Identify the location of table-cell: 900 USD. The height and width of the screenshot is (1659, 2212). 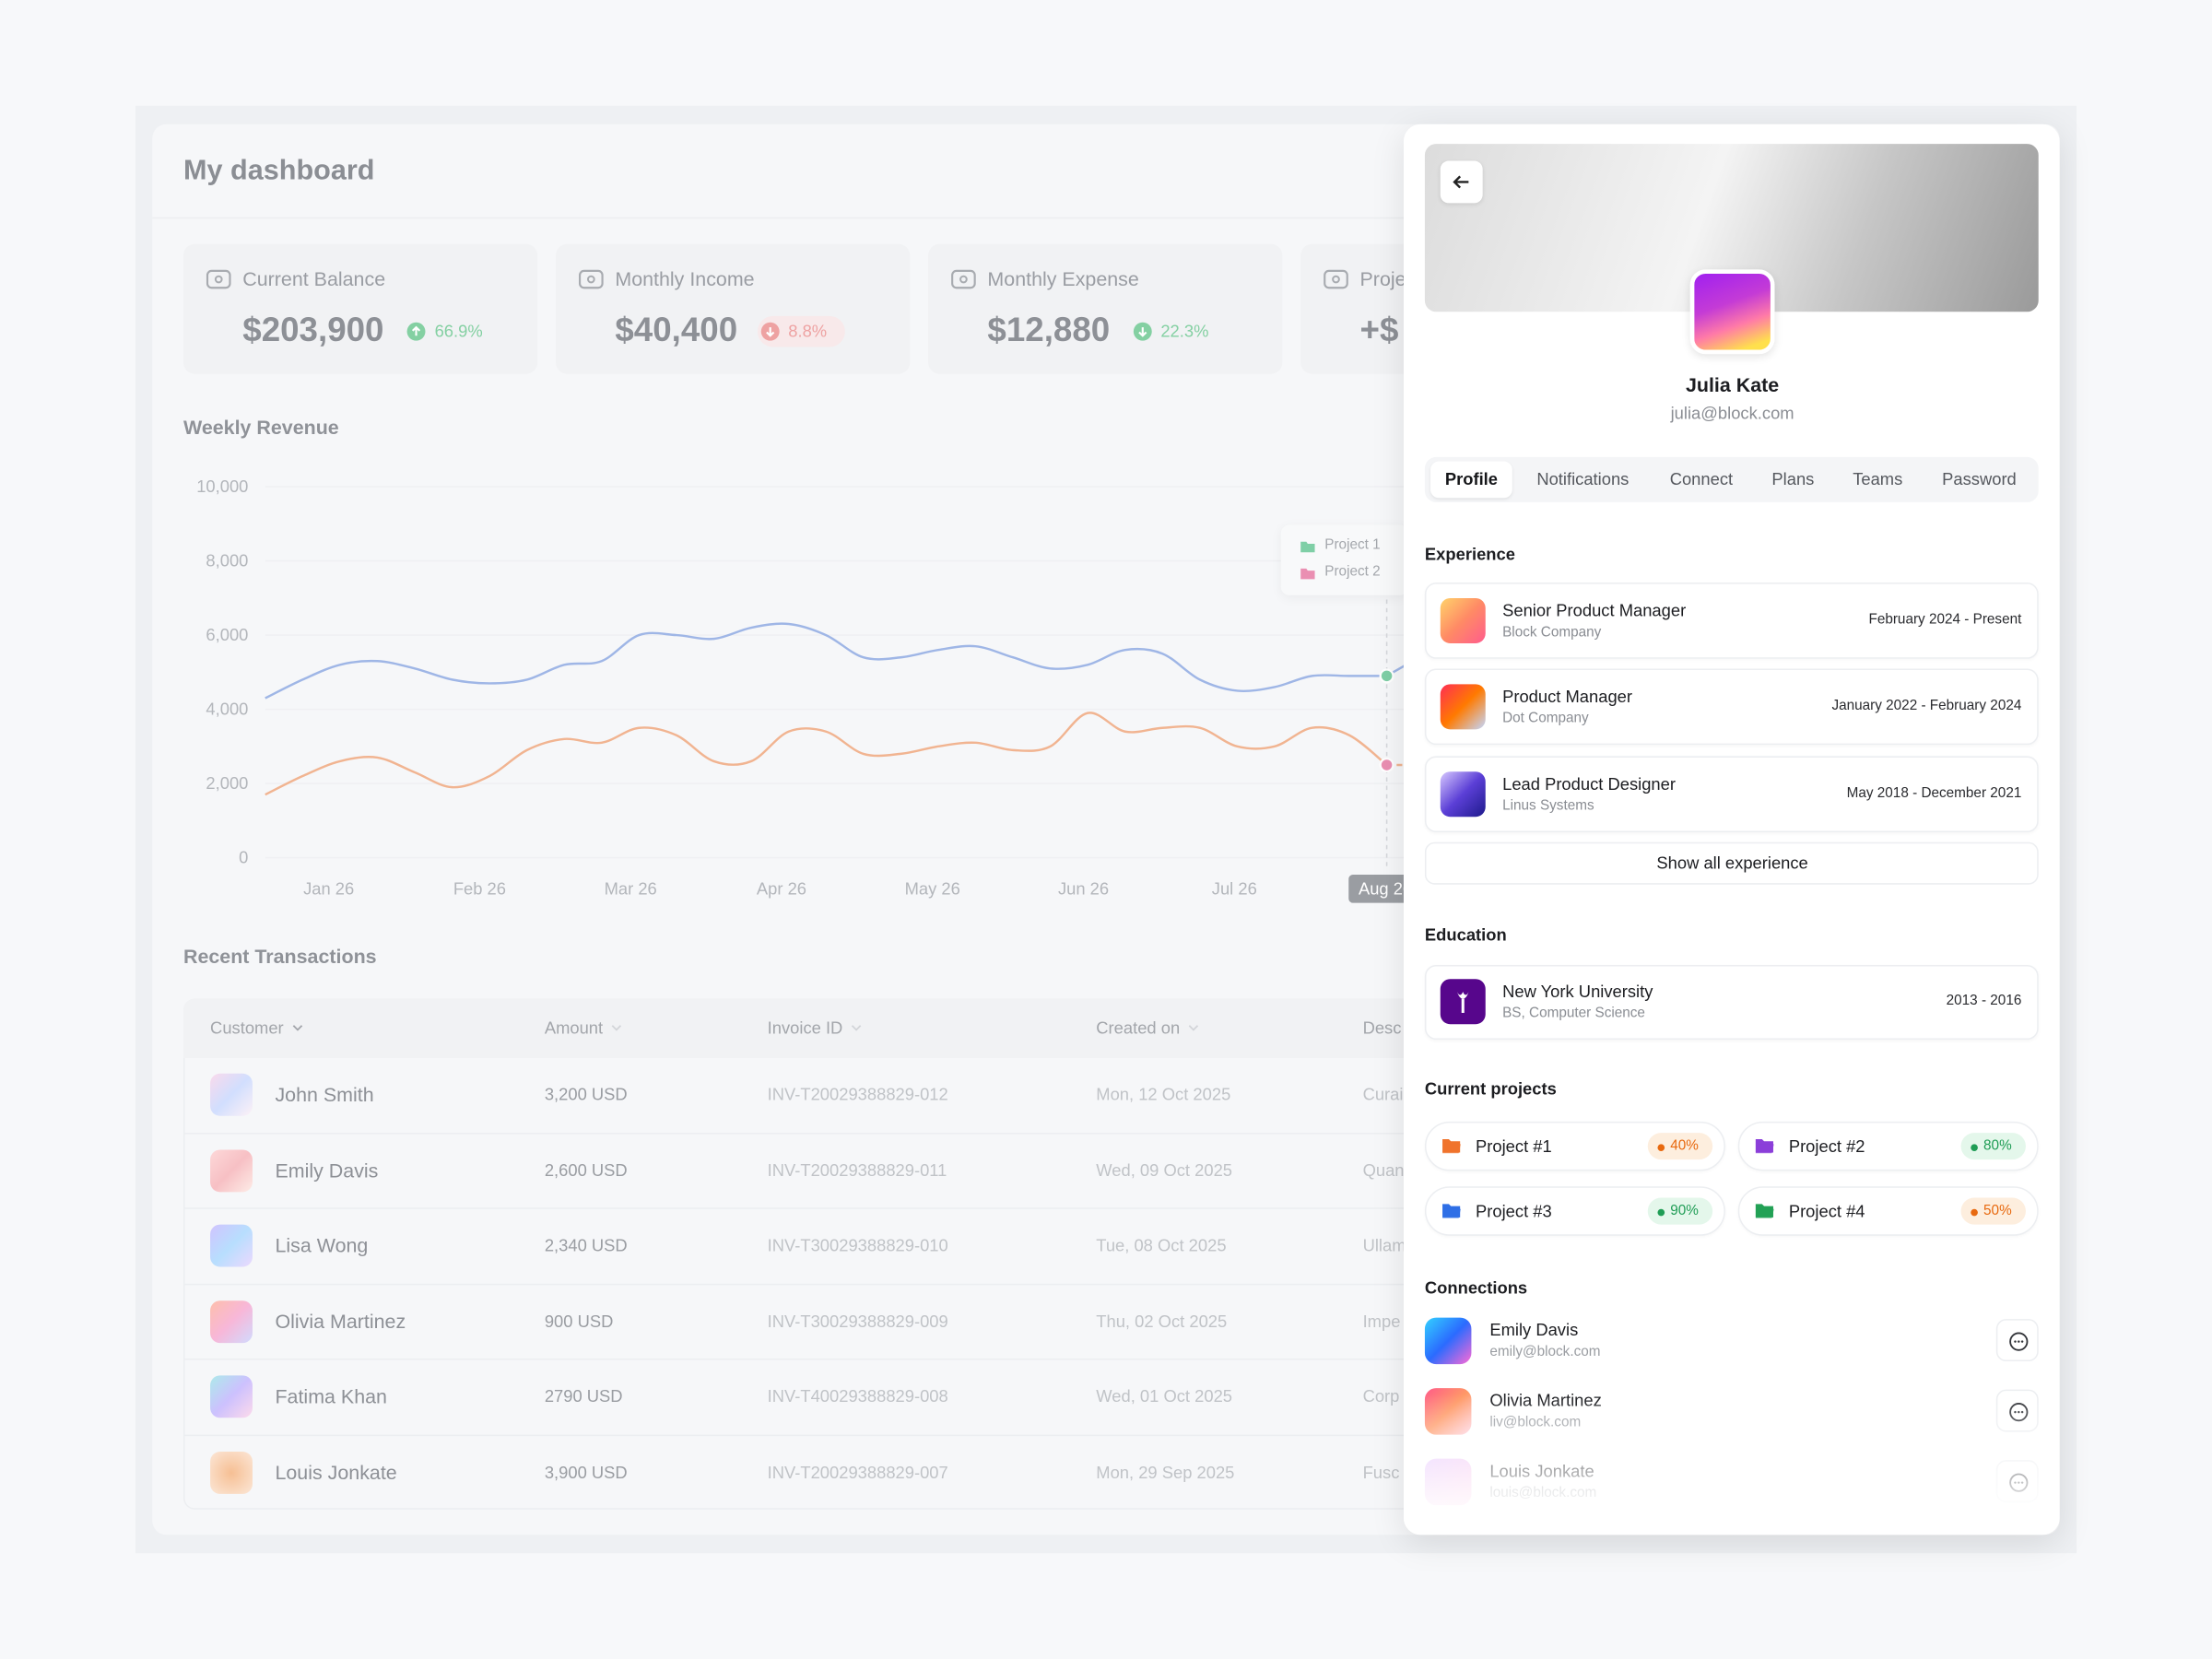
(579, 1321).